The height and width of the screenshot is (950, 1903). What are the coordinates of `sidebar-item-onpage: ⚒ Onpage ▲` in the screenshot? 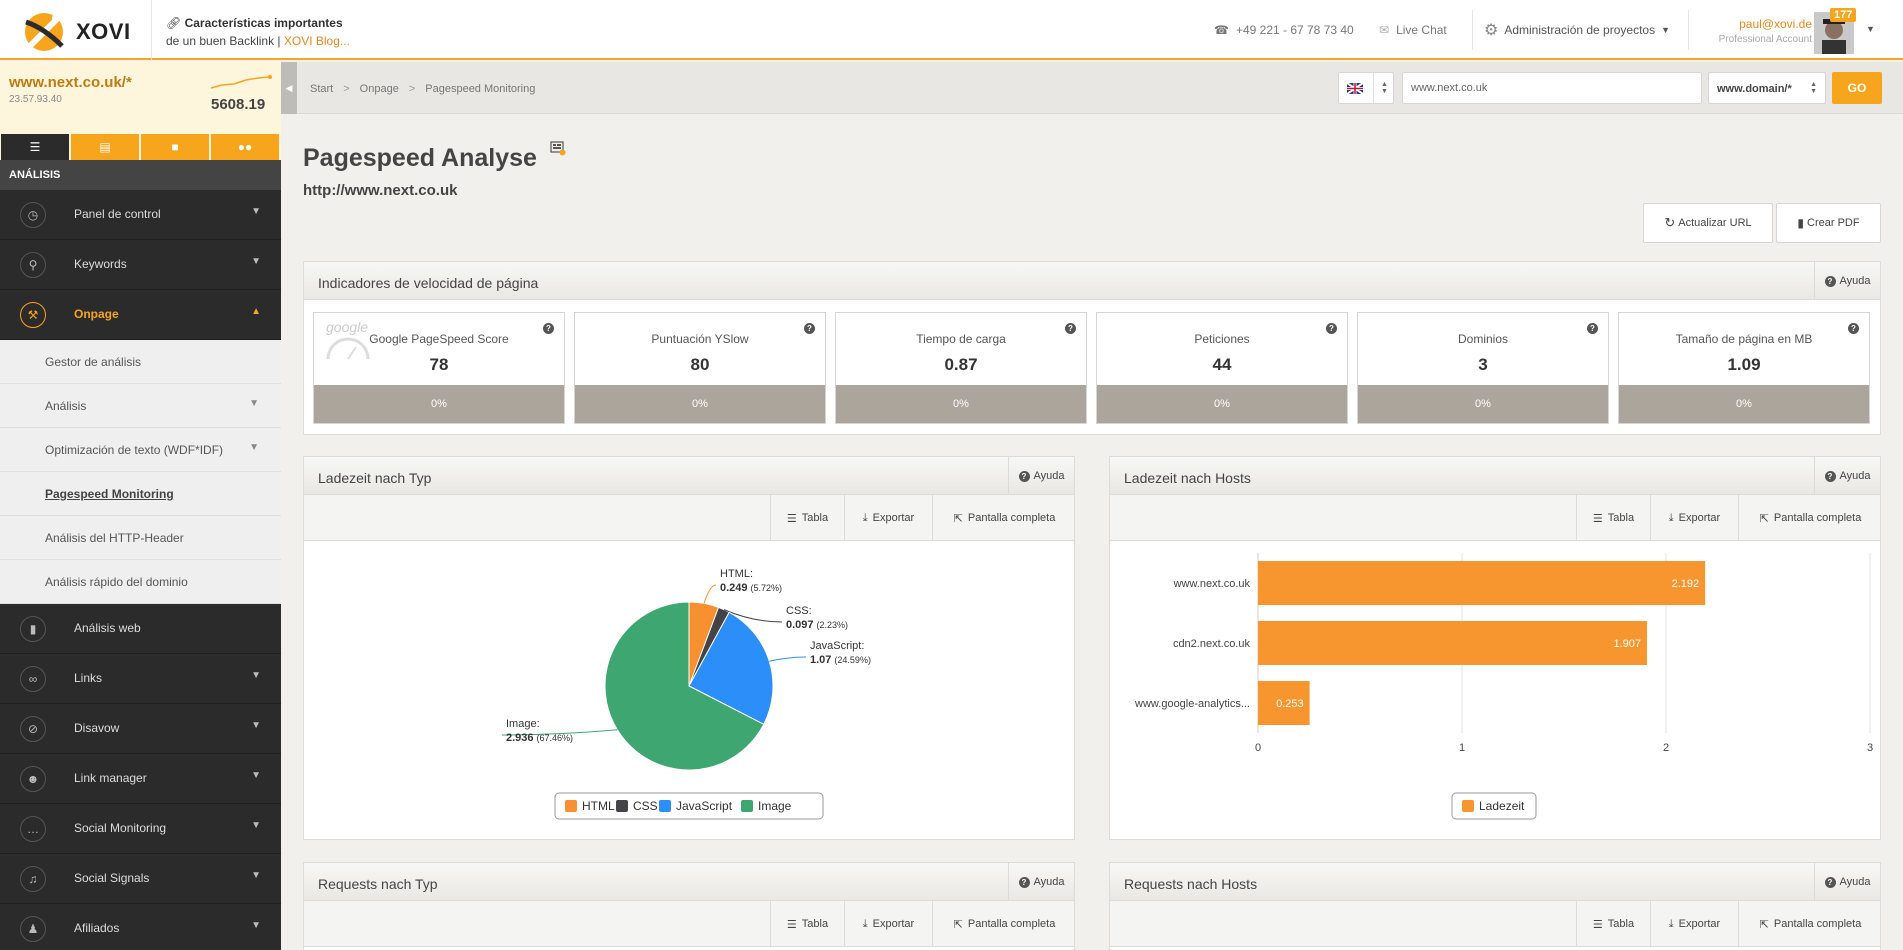 It's located at (140, 315).